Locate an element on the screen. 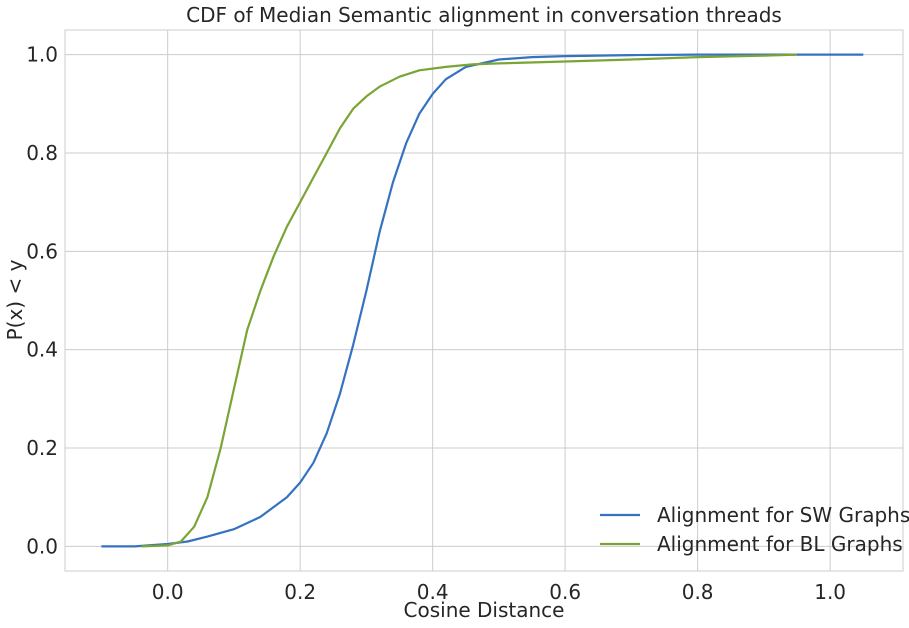 This screenshot has height=628, width=909. x-tick-label: 0.4 is located at coordinates (433, 592).